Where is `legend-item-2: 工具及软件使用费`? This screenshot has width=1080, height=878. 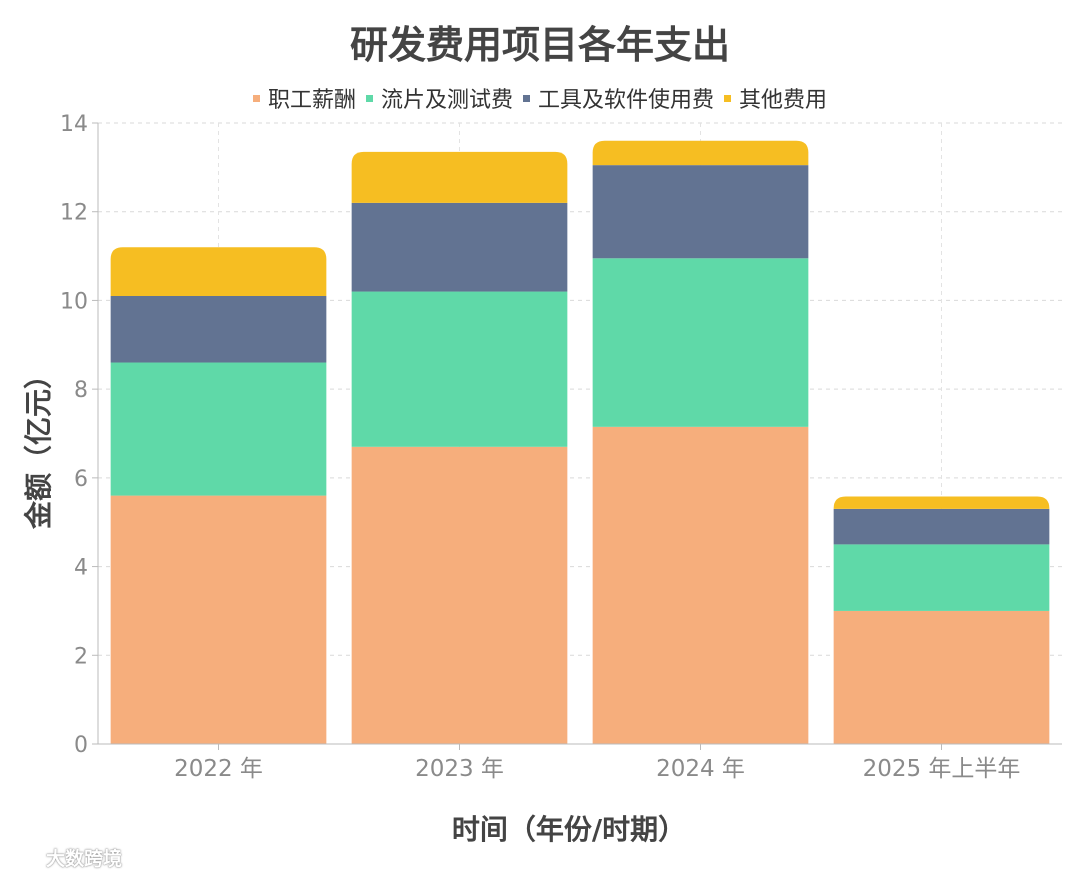 legend-item-2: 工具及软件使用费 is located at coordinates (618, 98).